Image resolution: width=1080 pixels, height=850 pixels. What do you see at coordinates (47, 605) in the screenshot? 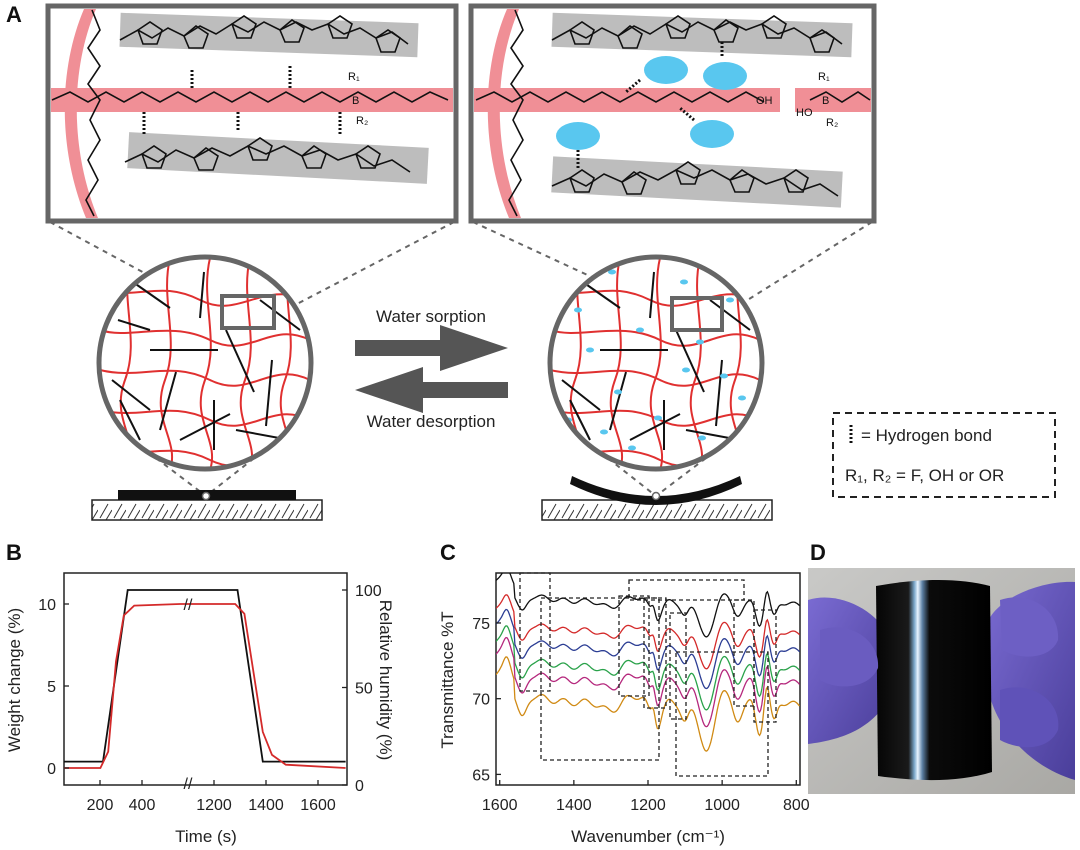
I see `y-left-tick-label: 10` at bounding box center [47, 605].